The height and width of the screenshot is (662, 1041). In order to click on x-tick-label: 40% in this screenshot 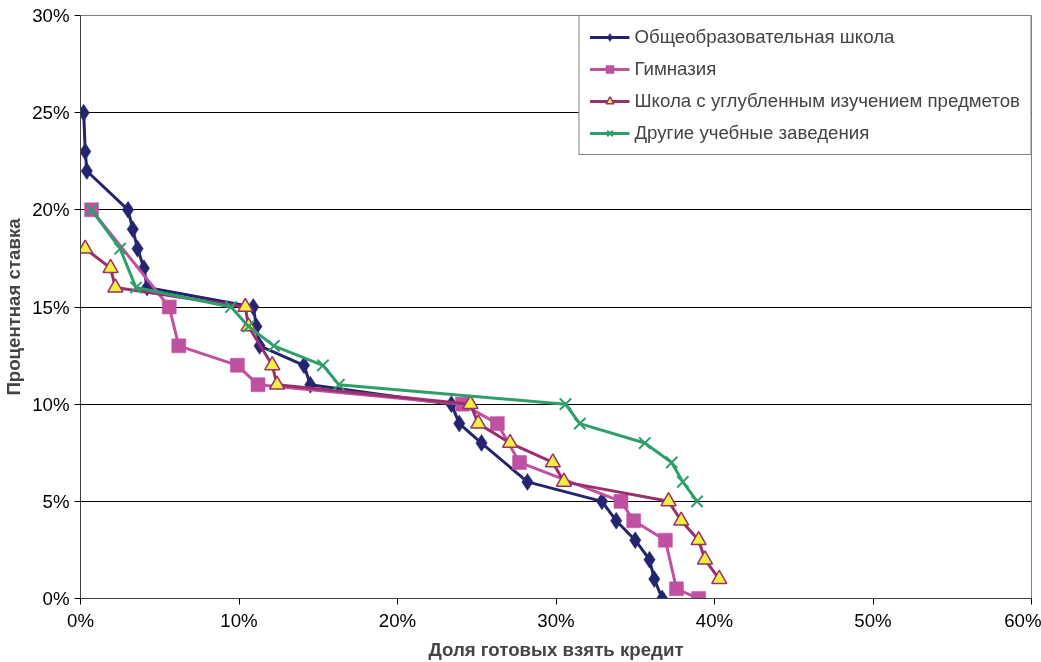, I will do `click(714, 620)`.